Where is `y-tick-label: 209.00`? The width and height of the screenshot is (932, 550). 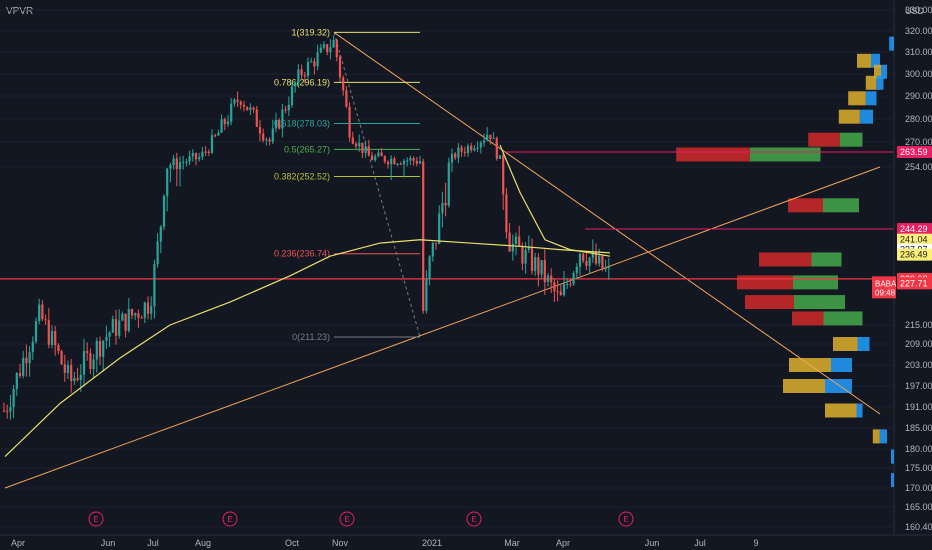
y-tick-label: 209.00 is located at coordinates (918, 344).